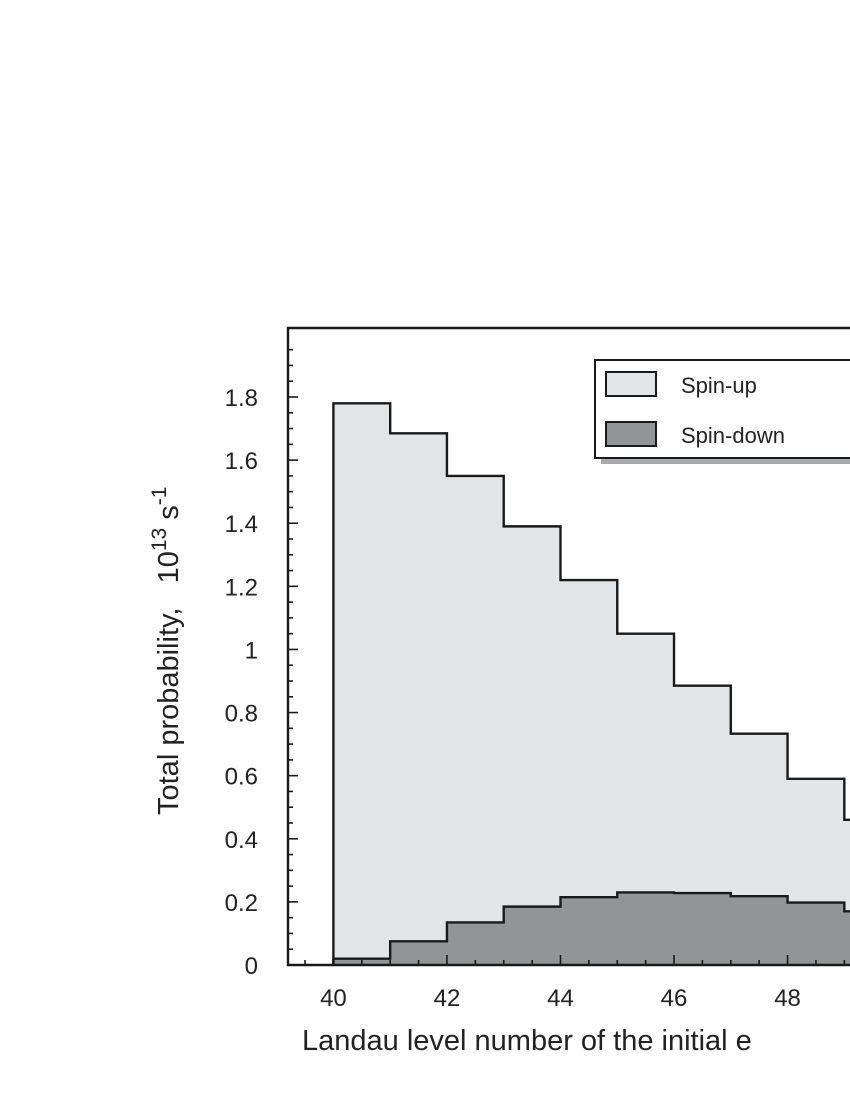 This screenshot has height=1100, width=850. What do you see at coordinates (560, 998) in the screenshot?
I see `x-tick-label: 44` at bounding box center [560, 998].